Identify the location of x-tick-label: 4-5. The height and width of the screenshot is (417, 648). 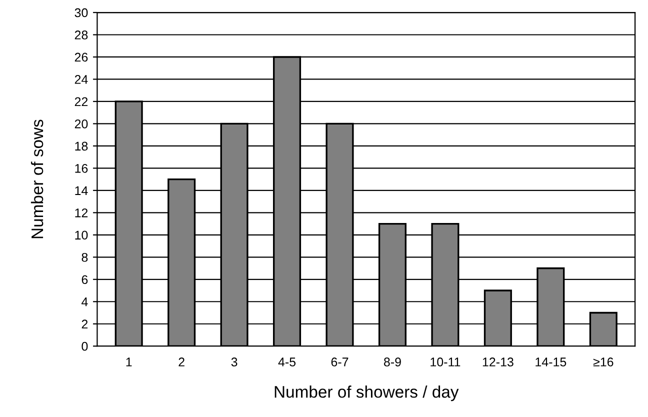
(287, 362).